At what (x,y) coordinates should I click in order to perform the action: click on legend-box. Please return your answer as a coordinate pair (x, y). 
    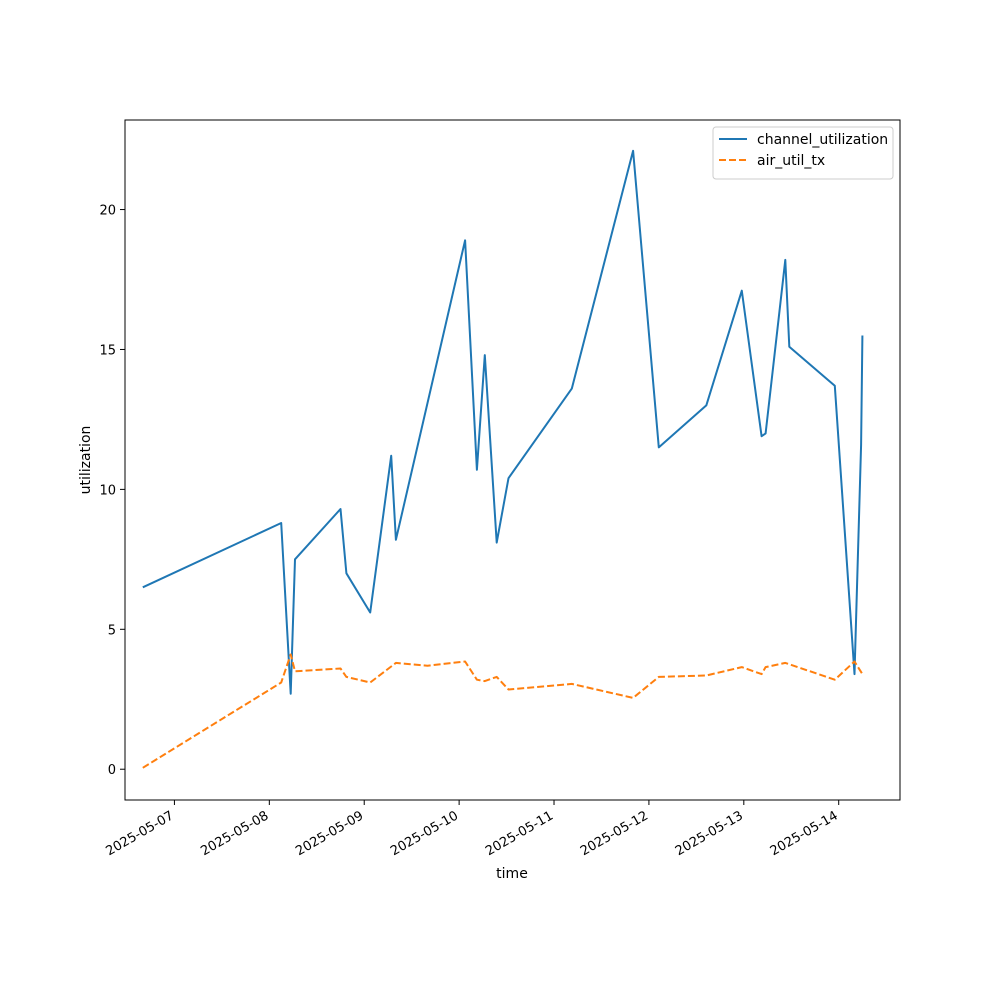
    Looking at the image, I should click on (803, 153).